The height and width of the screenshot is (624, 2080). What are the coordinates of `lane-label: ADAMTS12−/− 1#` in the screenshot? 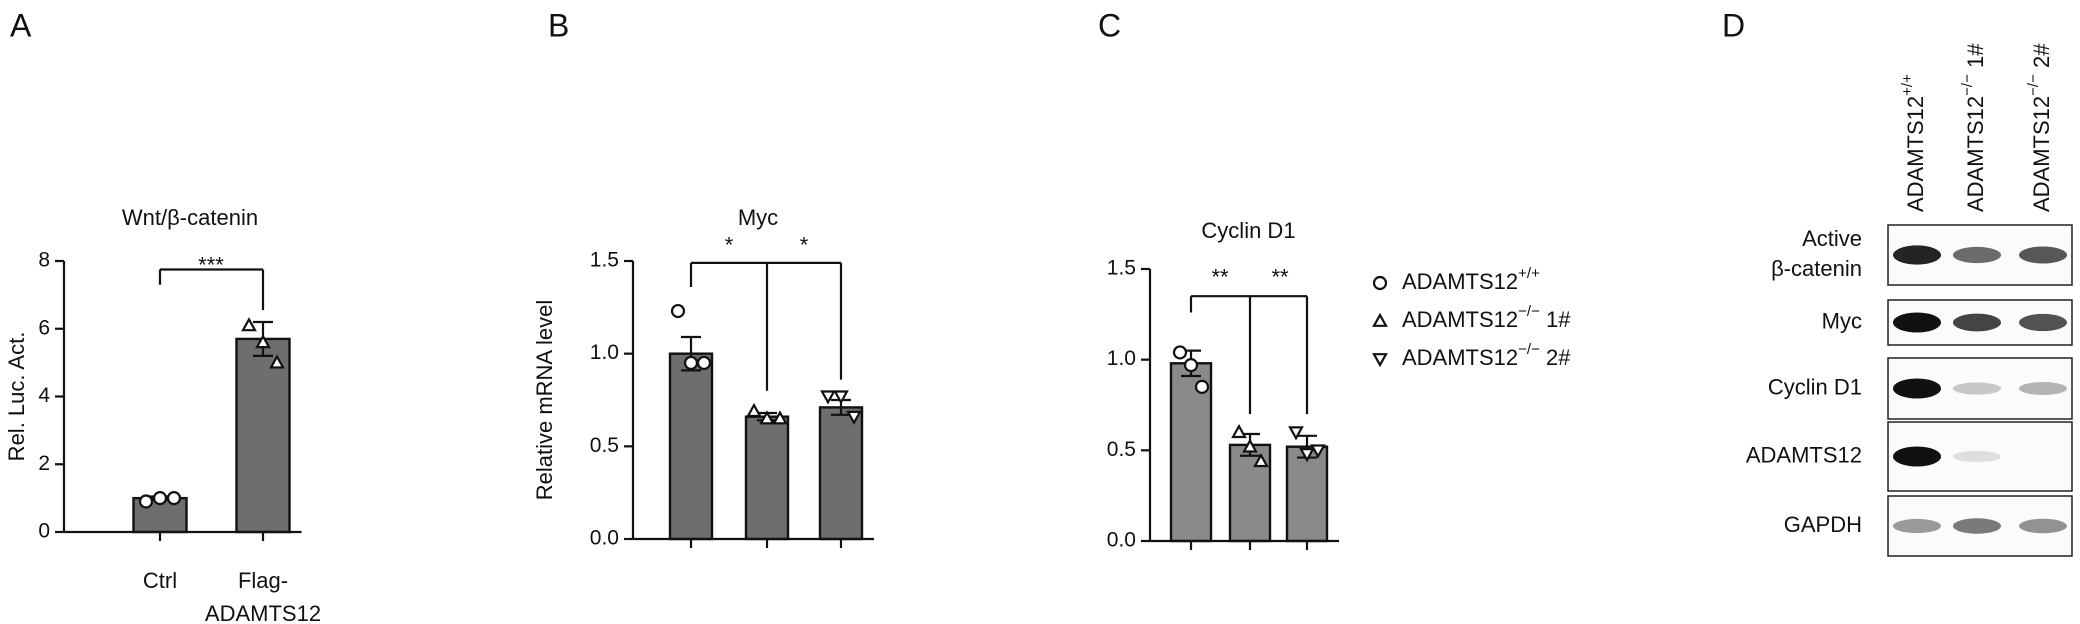 It's located at (1973, 127).